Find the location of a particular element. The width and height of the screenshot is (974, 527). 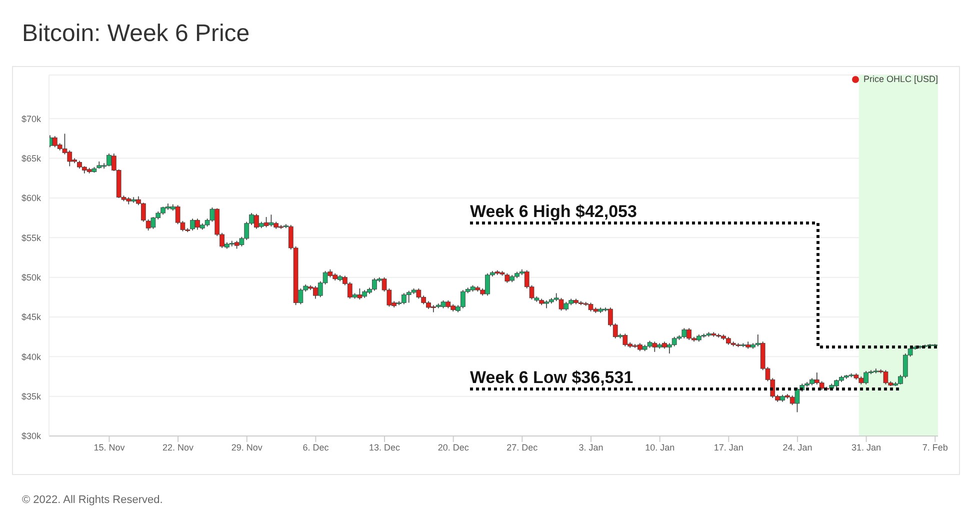

annotation: Week 6 High $42,053 is located at coordinates (553, 212).